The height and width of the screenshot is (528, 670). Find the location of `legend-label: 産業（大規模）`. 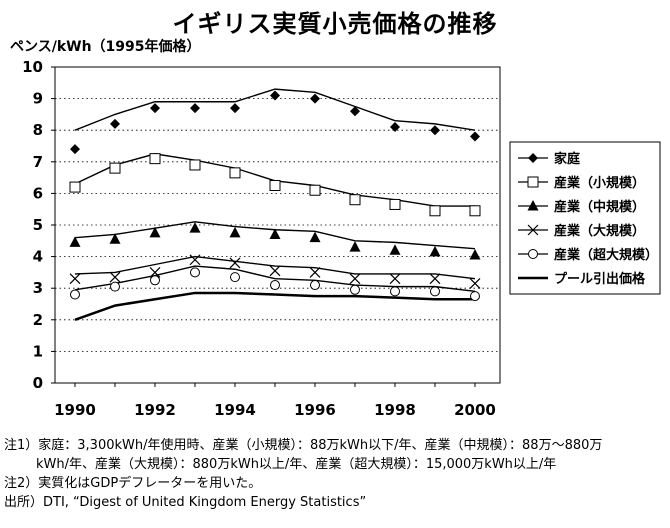

legend-label: 産業（大規模） is located at coordinates (599, 231).